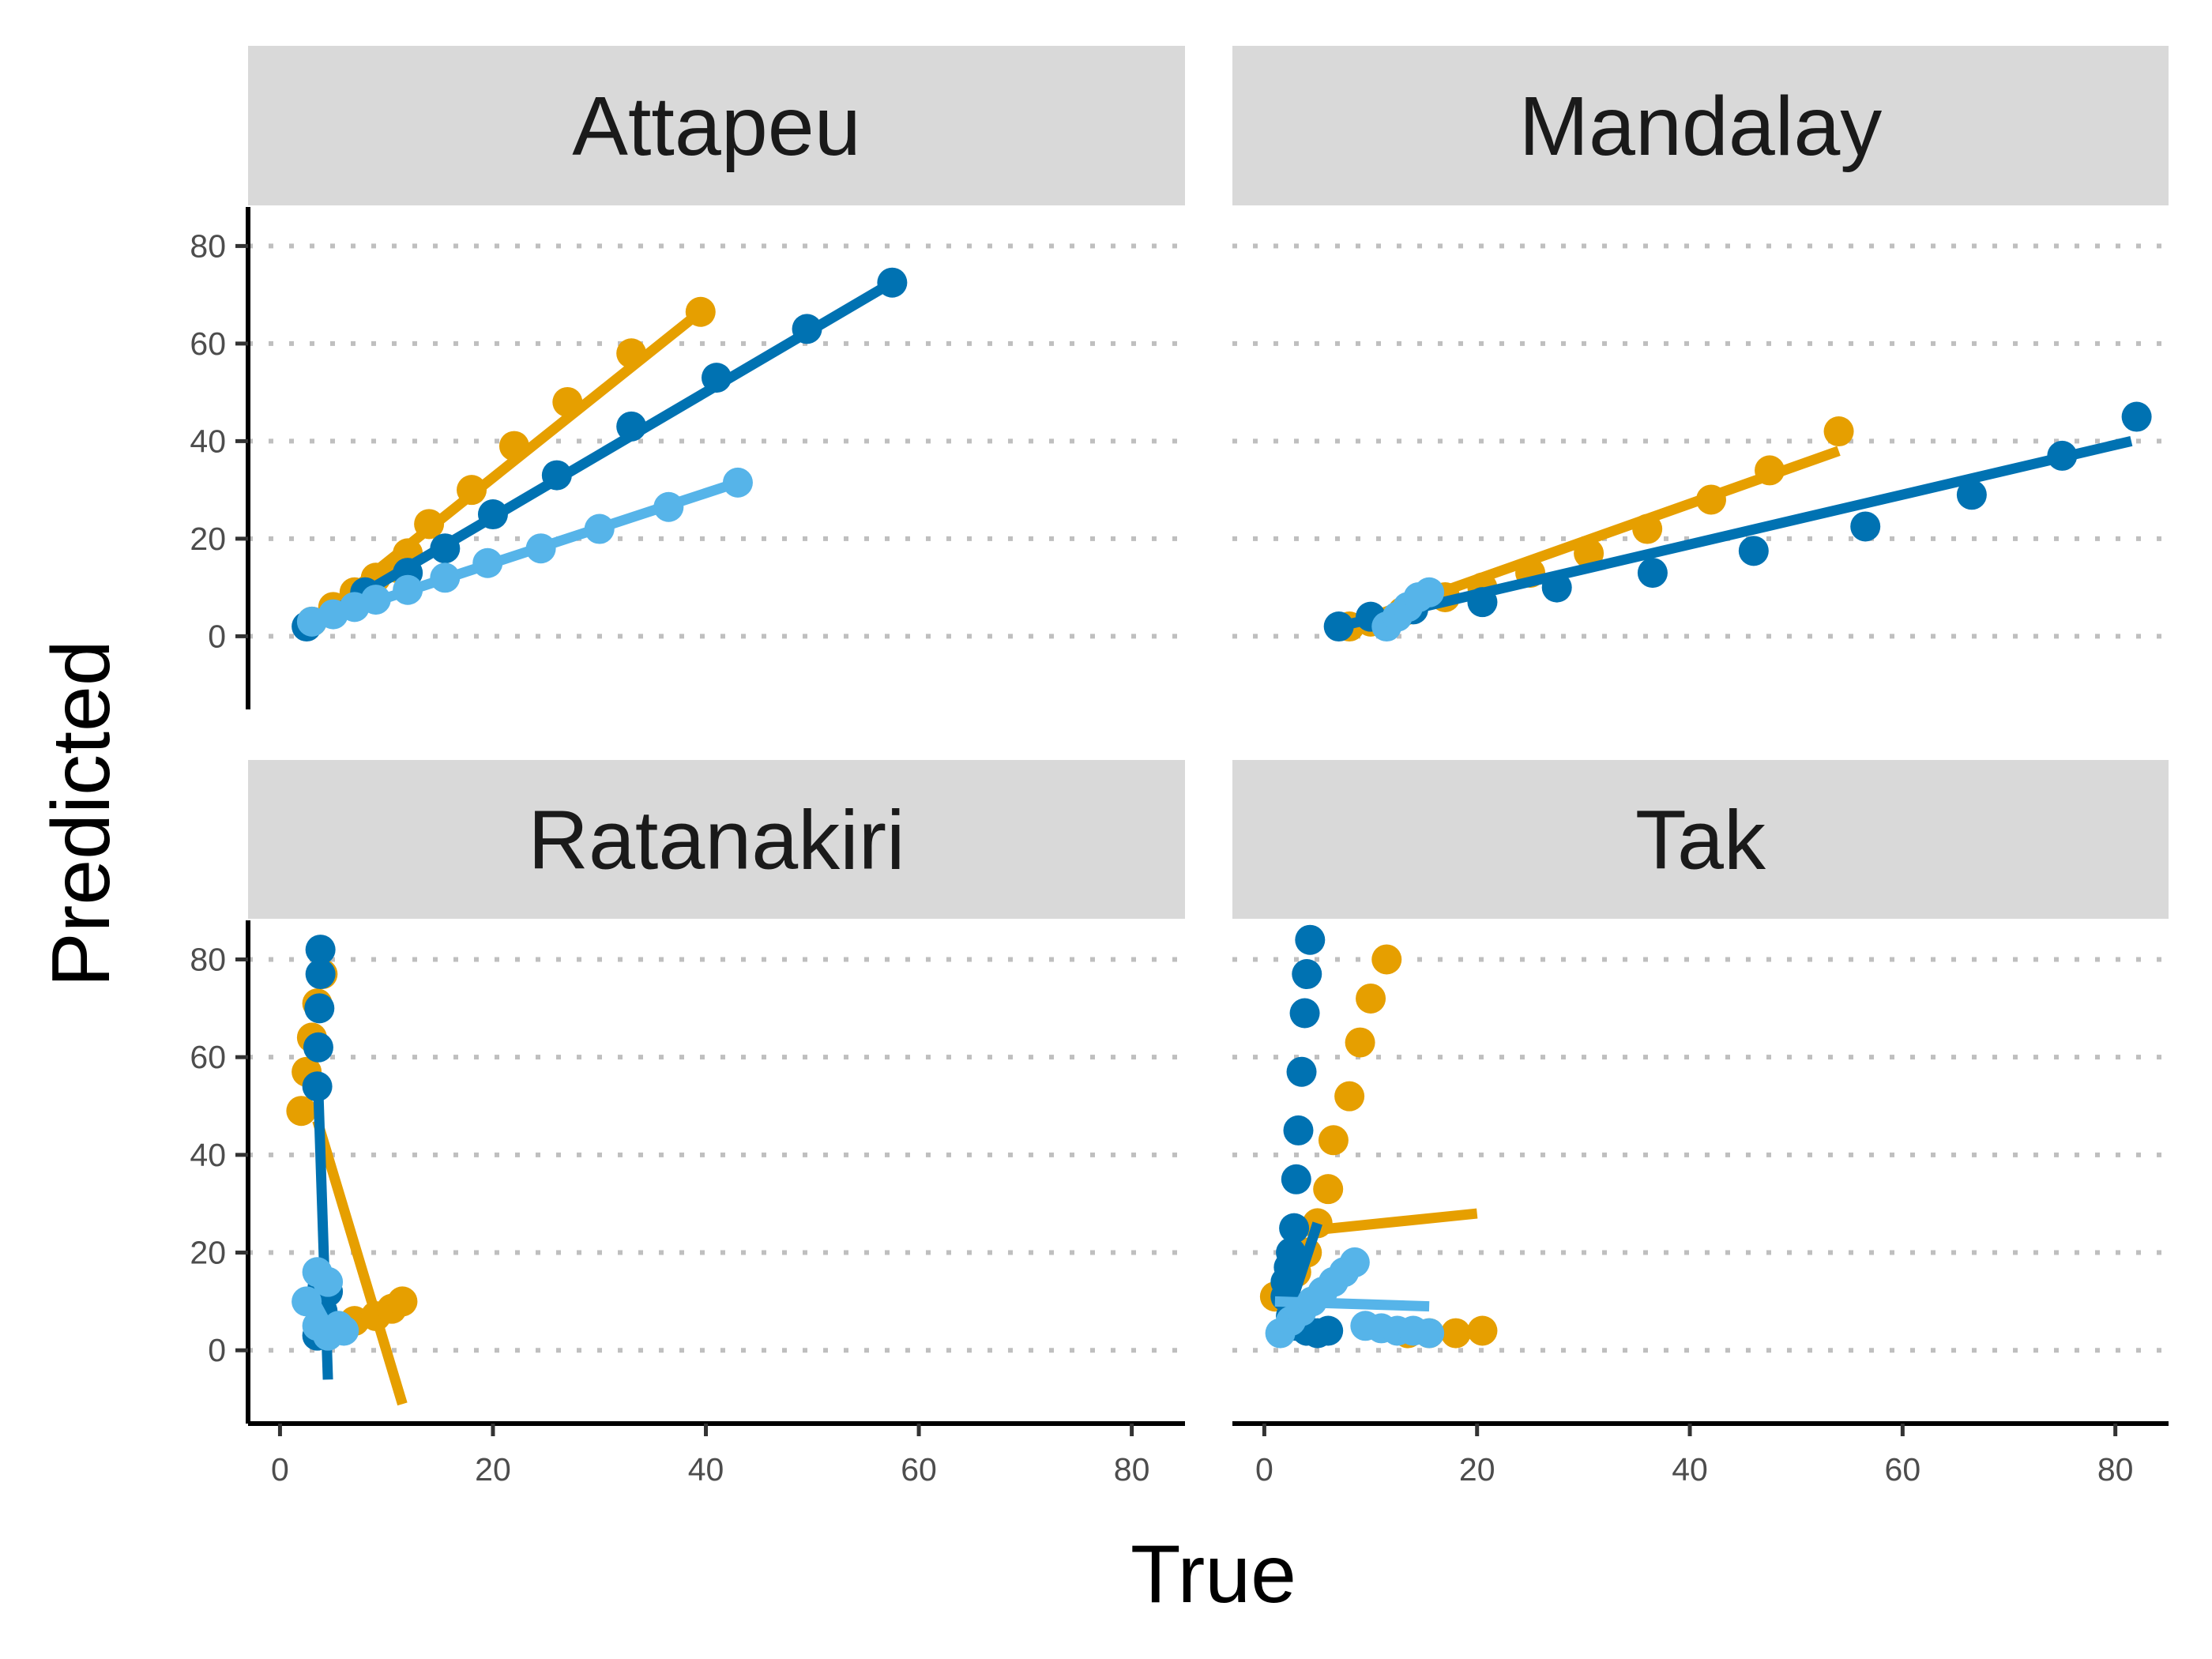 This screenshot has width=2212, height=1659. I want to click on y-tick-label: 40, so click(208, 1155).